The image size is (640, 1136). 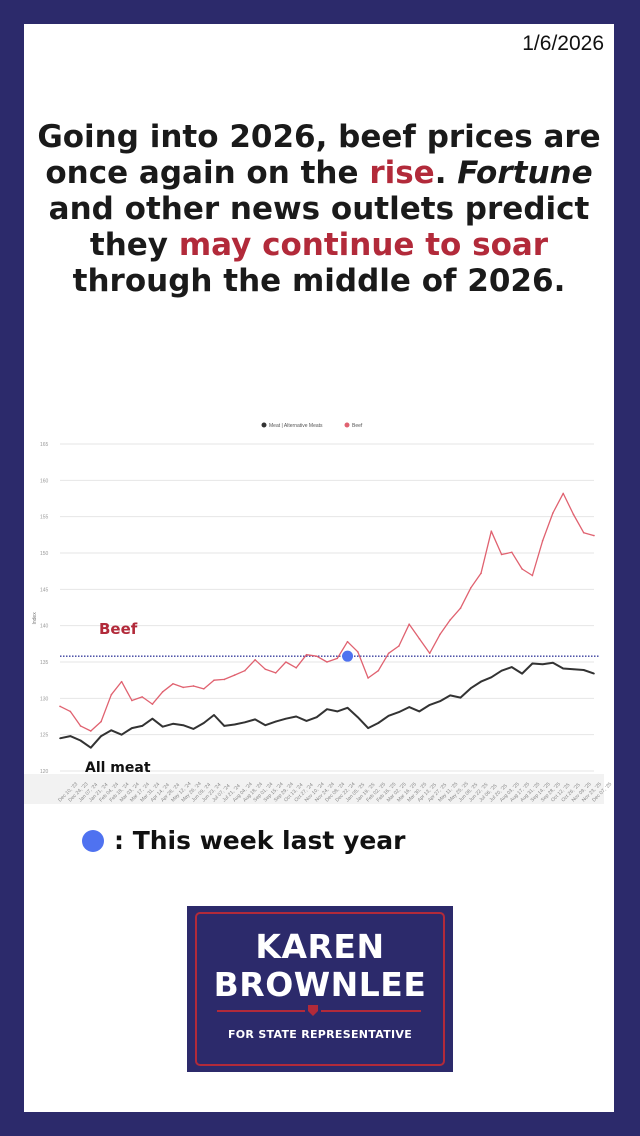 What do you see at coordinates (314, 789) in the screenshot?
I see `x-axis-label-band` at bounding box center [314, 789].